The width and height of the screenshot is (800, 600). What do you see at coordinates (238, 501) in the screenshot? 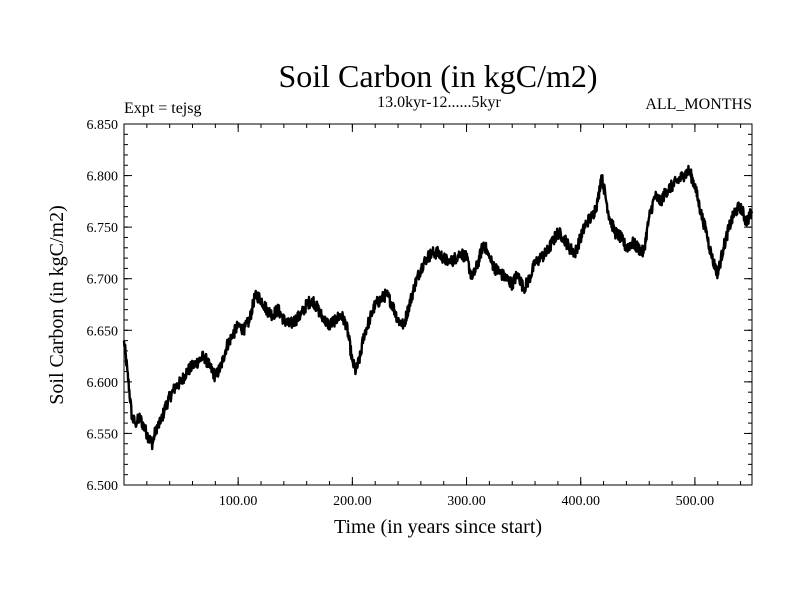
I see `x-tick-label: 100.00` at bounding box center [238, 501].